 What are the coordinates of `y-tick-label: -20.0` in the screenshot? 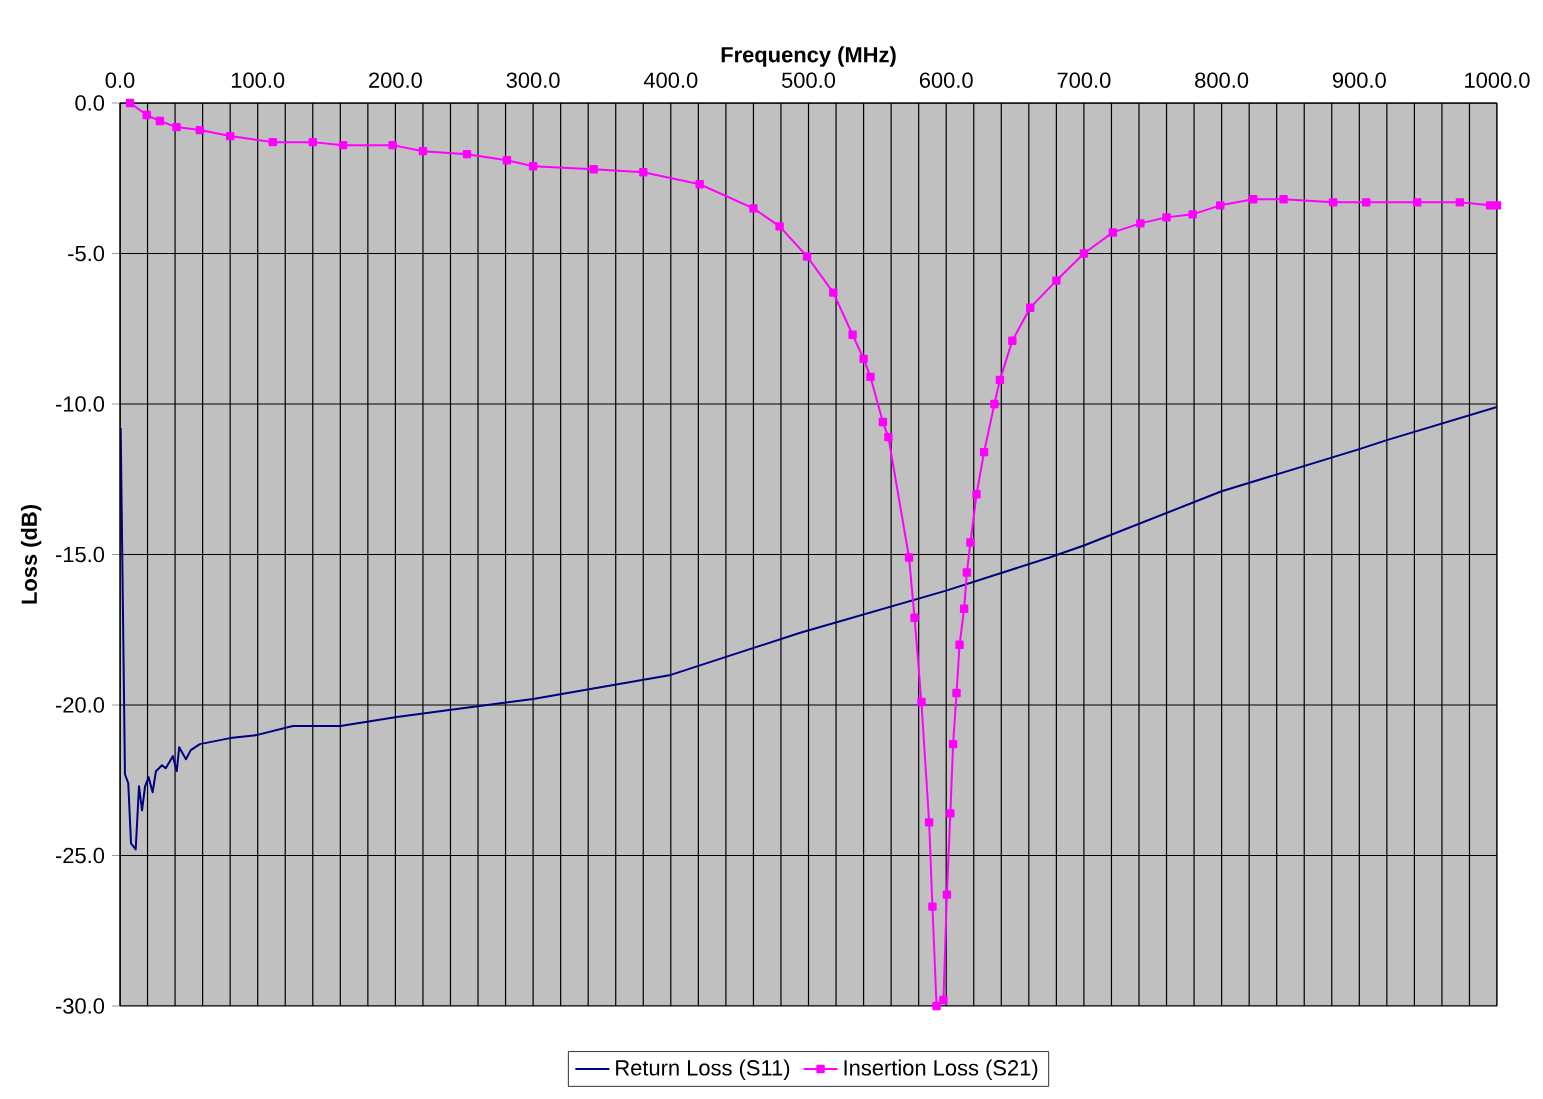 It's located at (80, 705).